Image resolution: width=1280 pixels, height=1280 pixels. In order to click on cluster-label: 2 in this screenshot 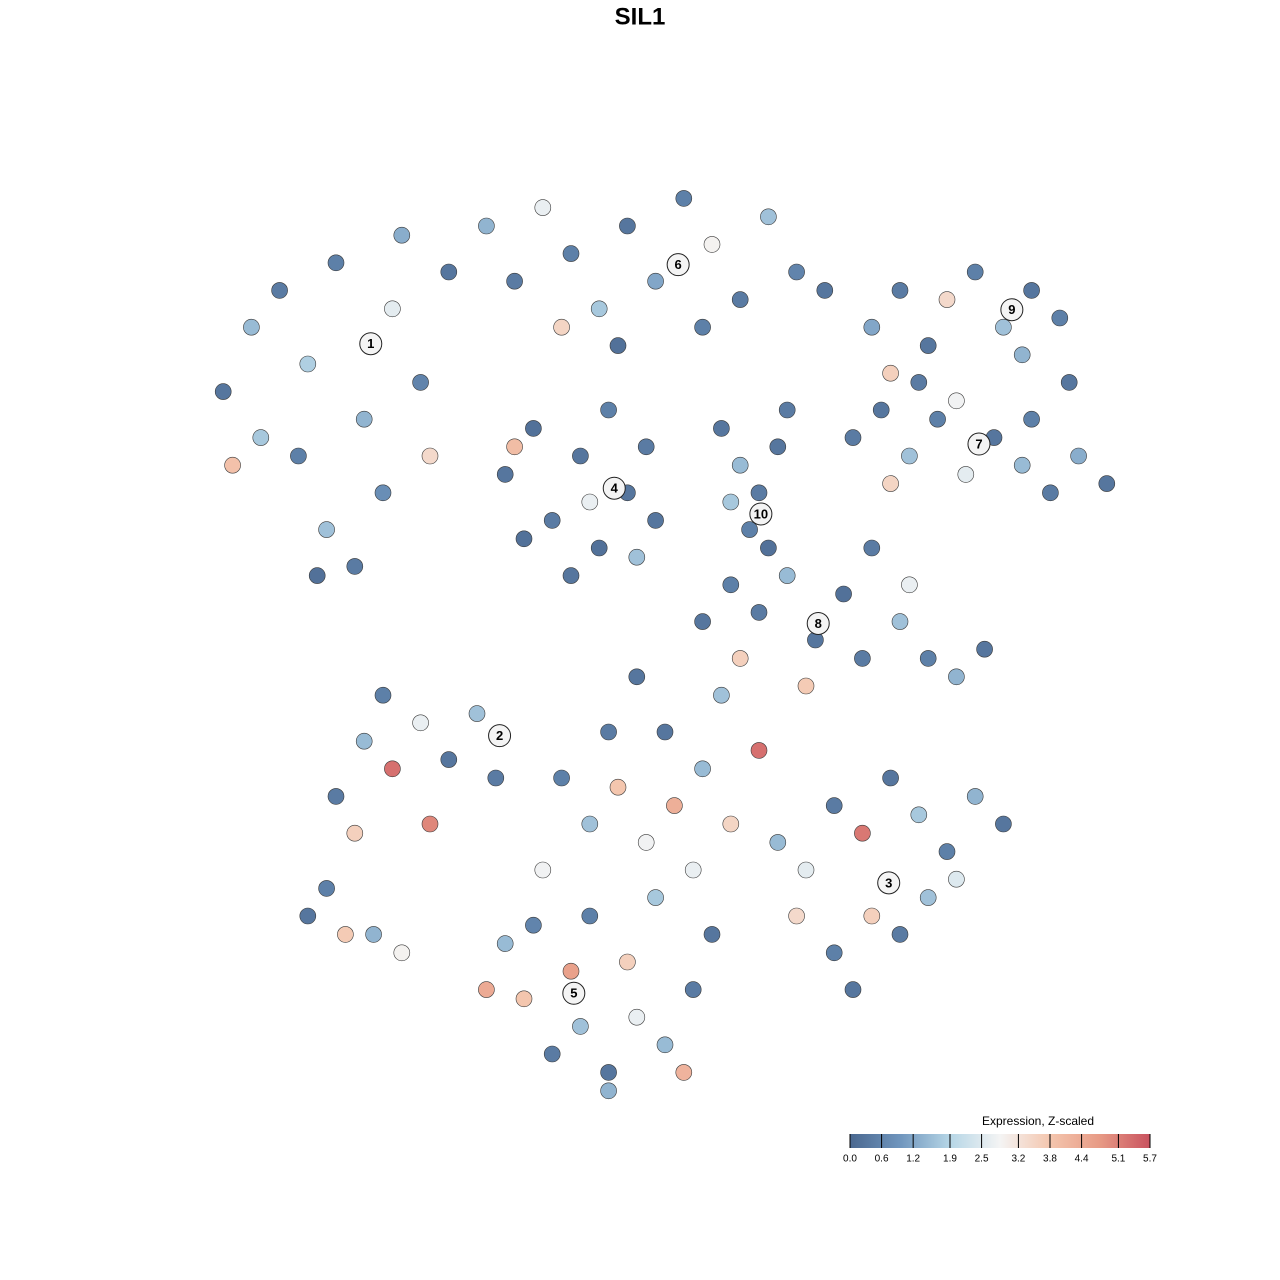, I will do `click(499, 735)`.